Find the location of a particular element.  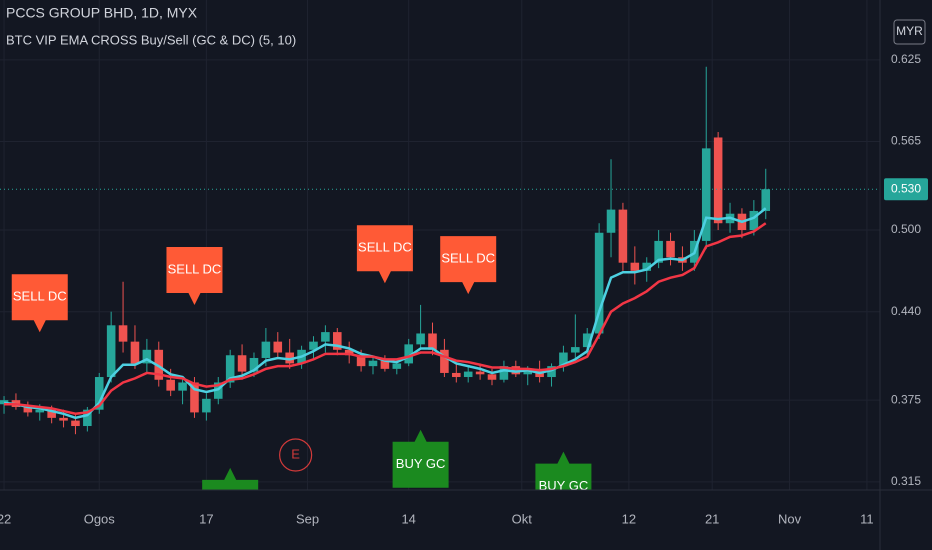

currency-label: MYR is located at coordinates (909, 31).